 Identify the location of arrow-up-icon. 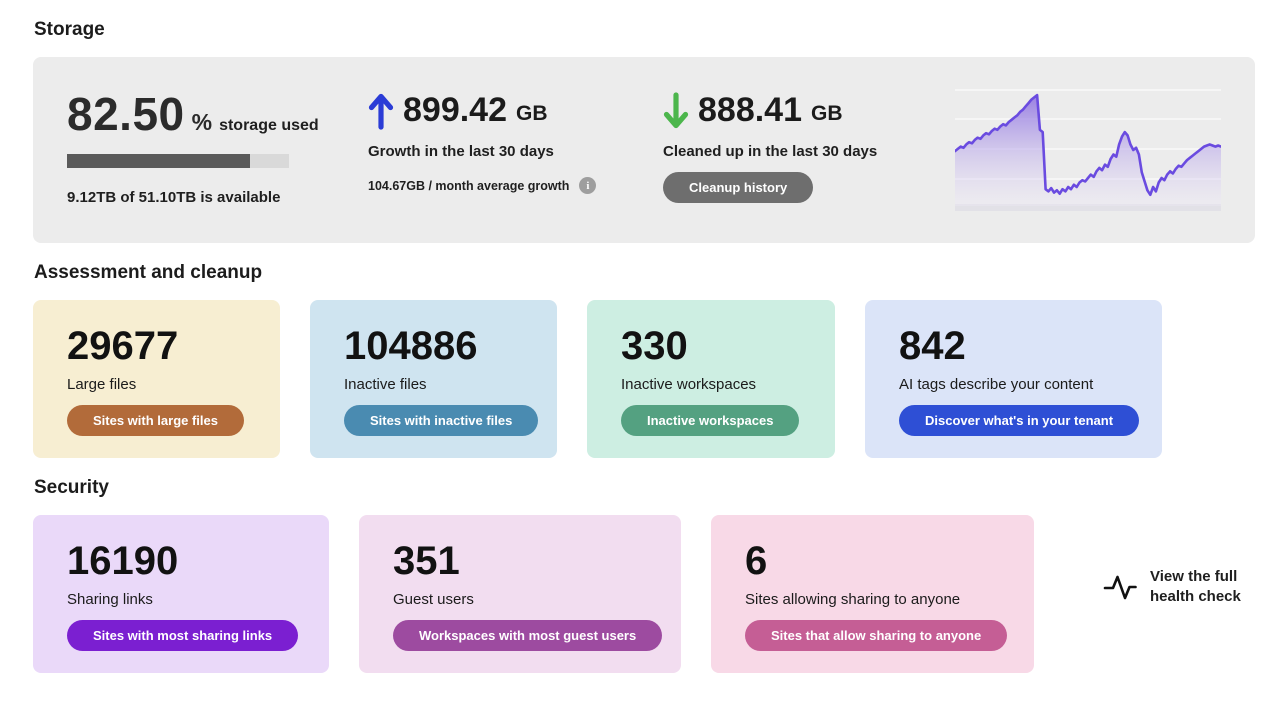
(381, 111).